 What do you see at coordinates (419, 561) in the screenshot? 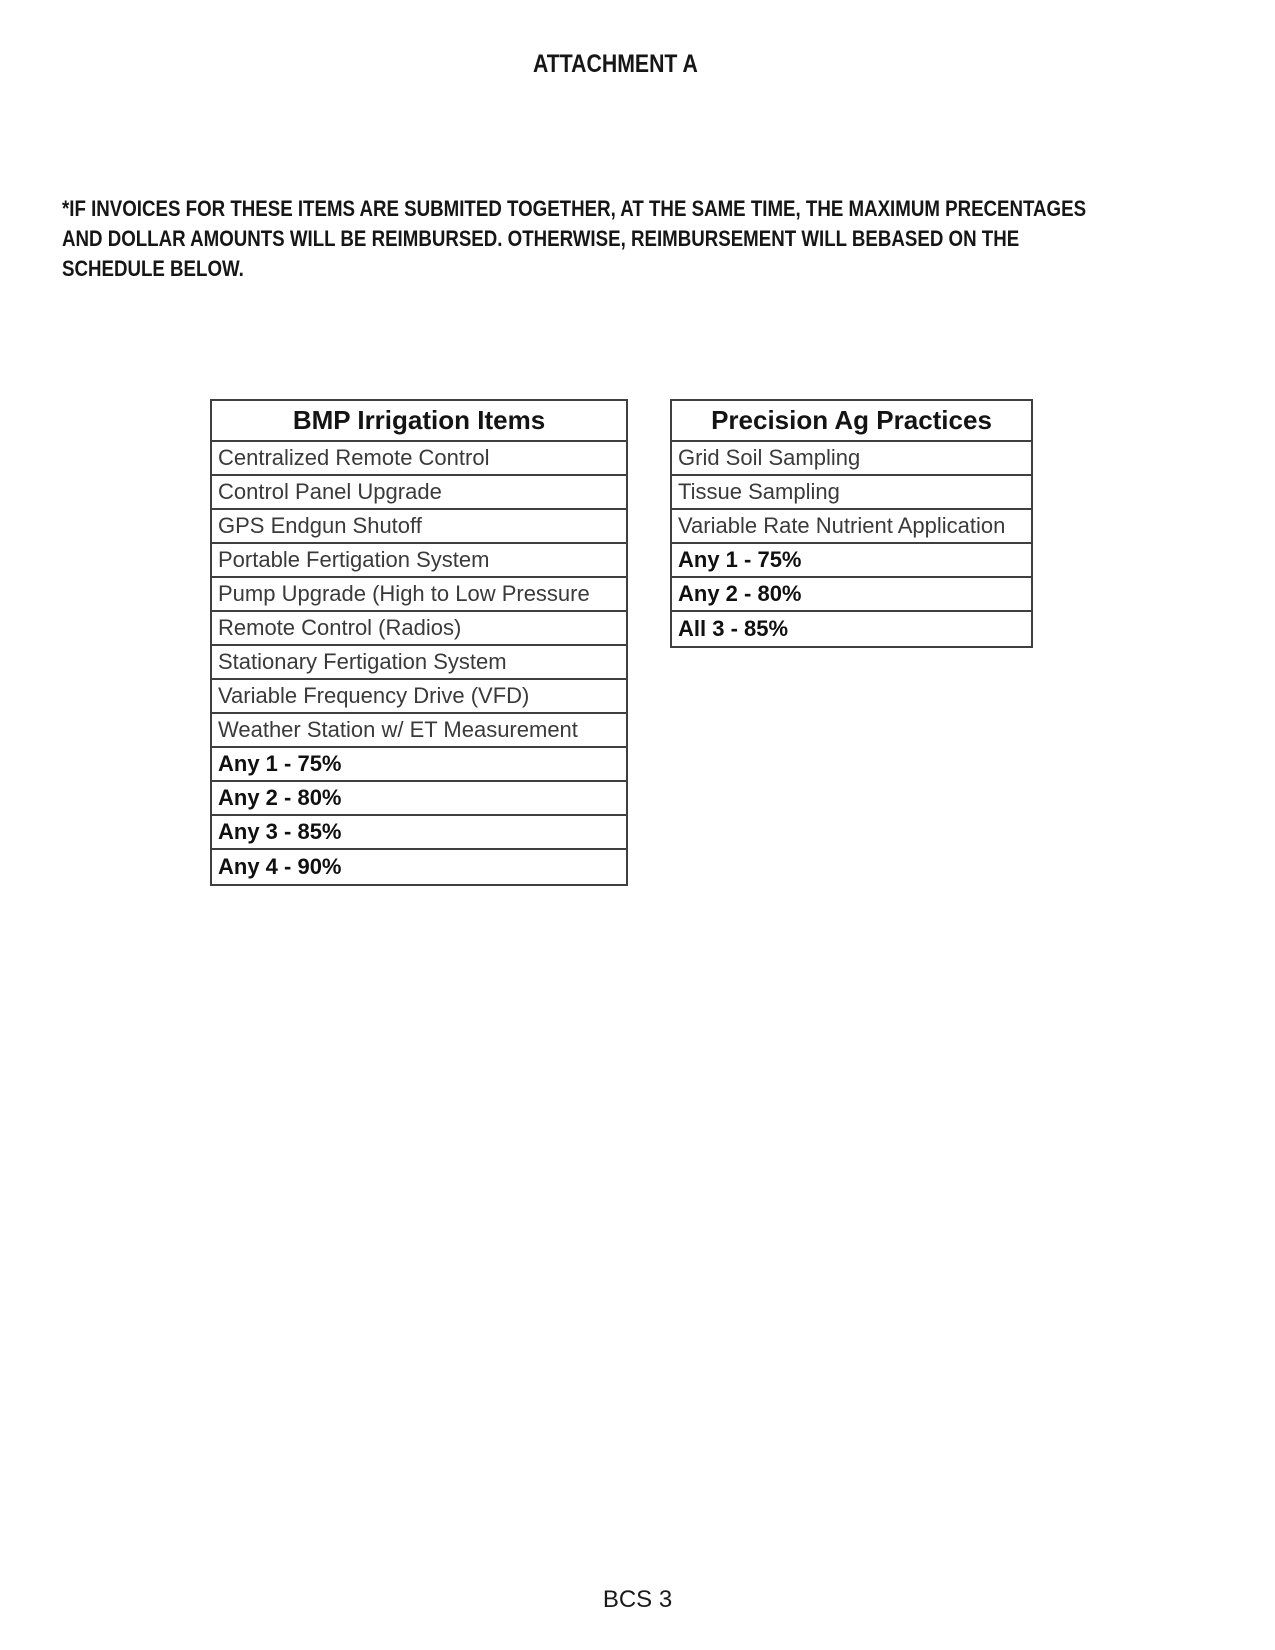
I see `table-row: Portable Fertigation System` at bounding box center [419, 561].